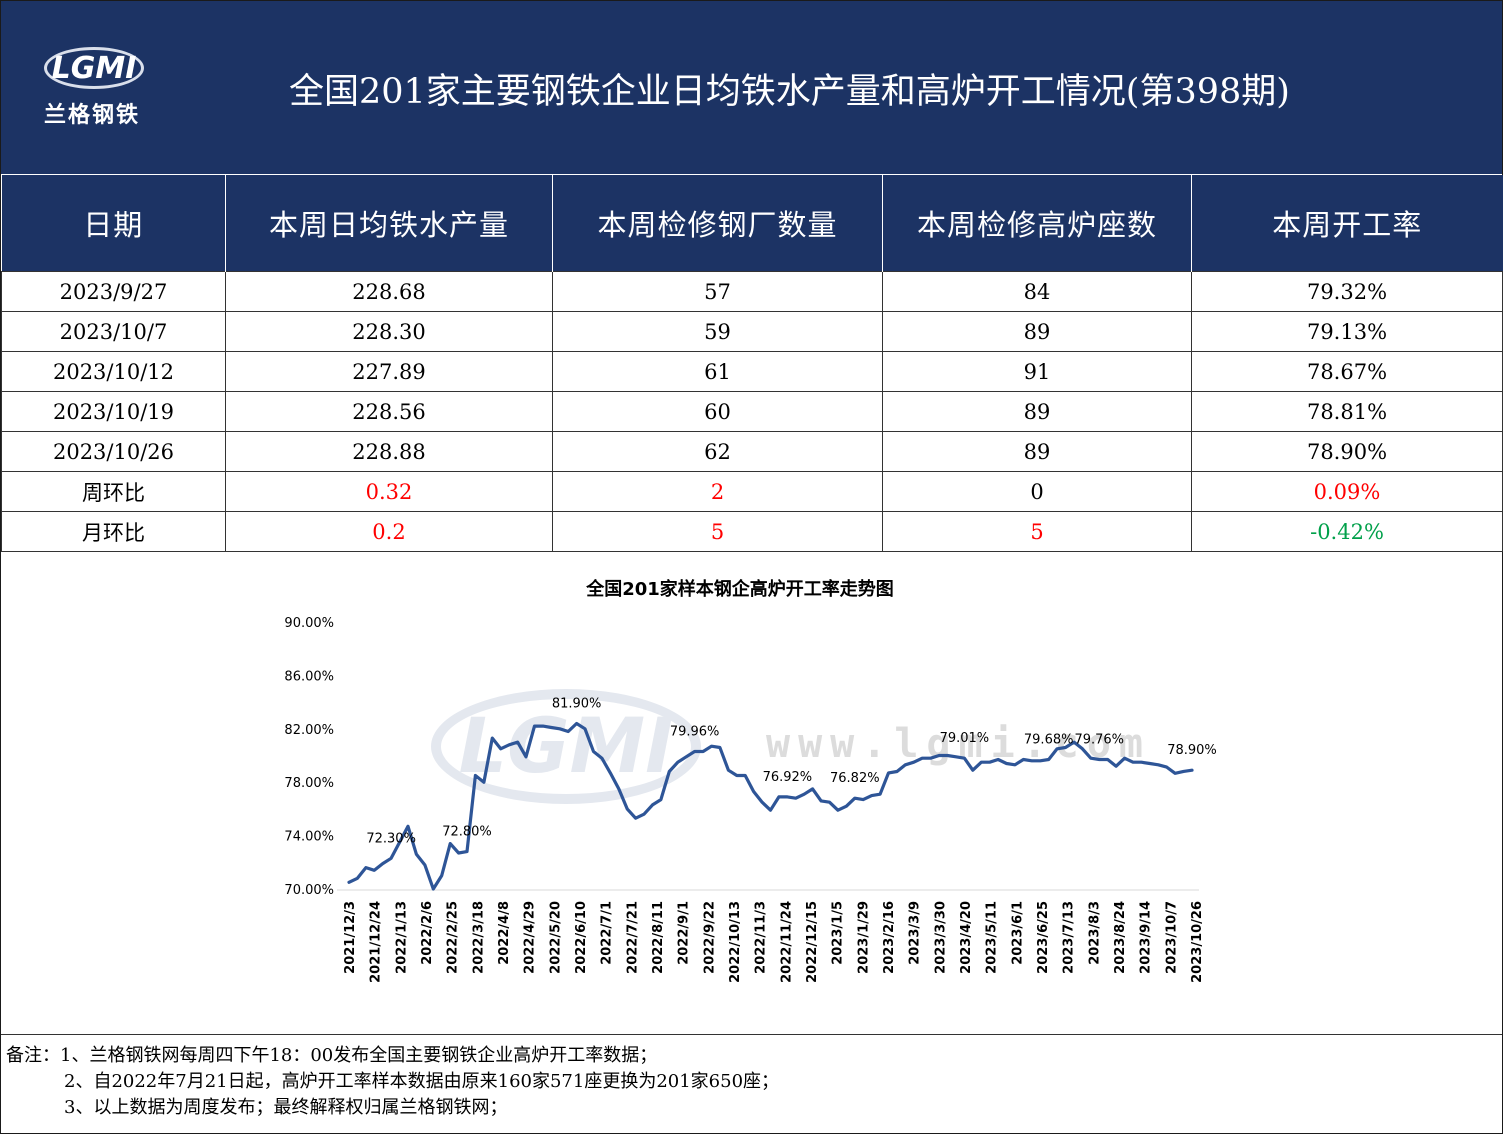  Describe the element at coordinates (770, 806) in the screenshot. I see `series-line` at that location.